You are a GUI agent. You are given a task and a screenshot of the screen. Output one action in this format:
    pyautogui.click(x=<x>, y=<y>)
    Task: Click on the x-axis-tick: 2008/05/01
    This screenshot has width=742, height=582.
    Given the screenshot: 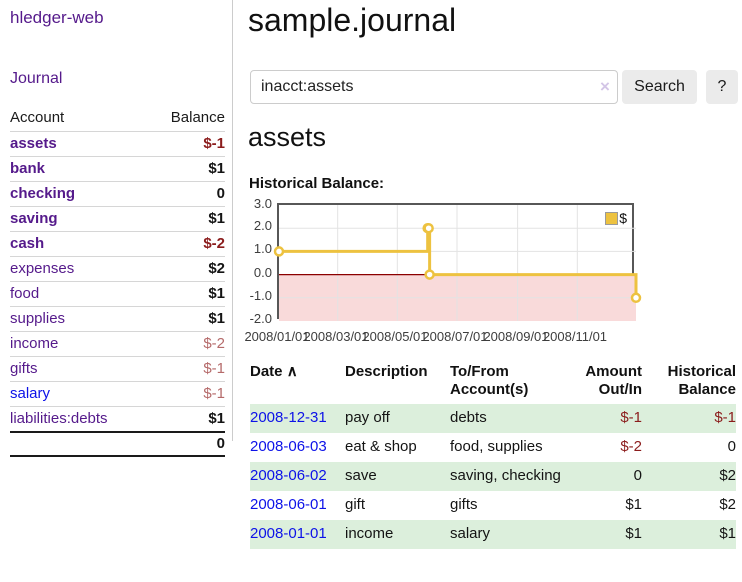 What is the action you would take?
    pyautogui.click(x=395, y=336)
    